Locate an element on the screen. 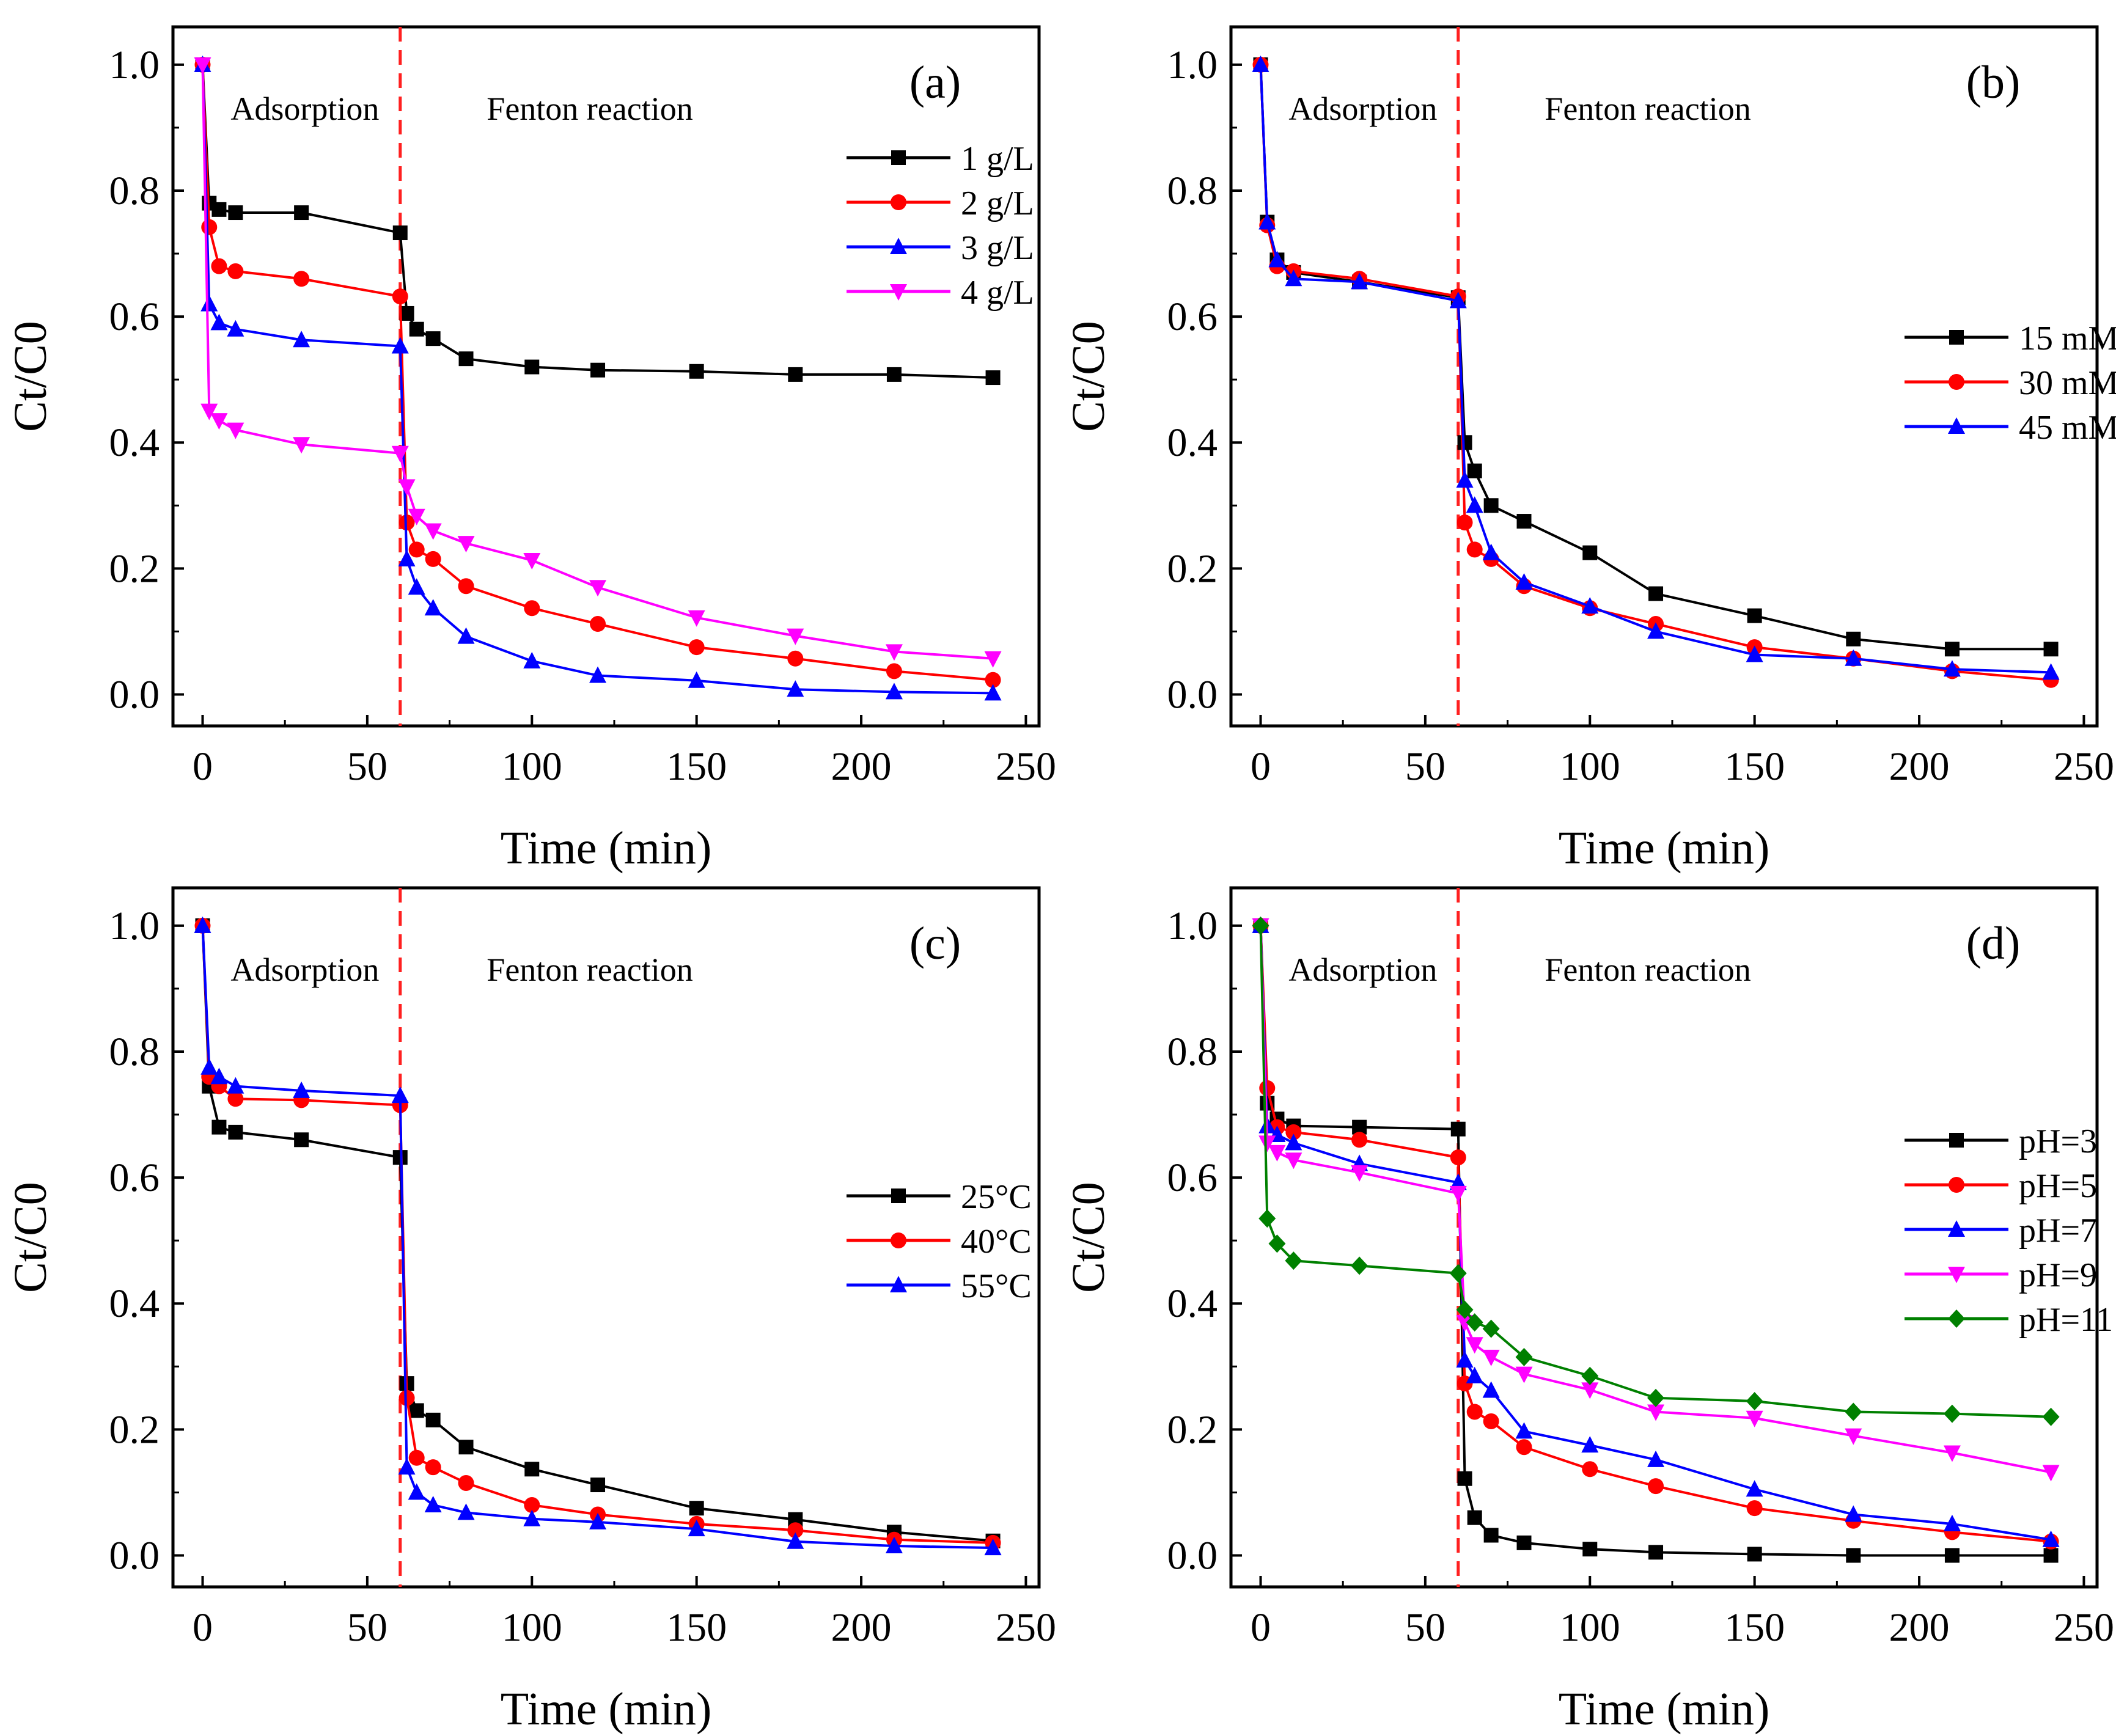  series-pH=11 is located at coordinates (1656, 1171).